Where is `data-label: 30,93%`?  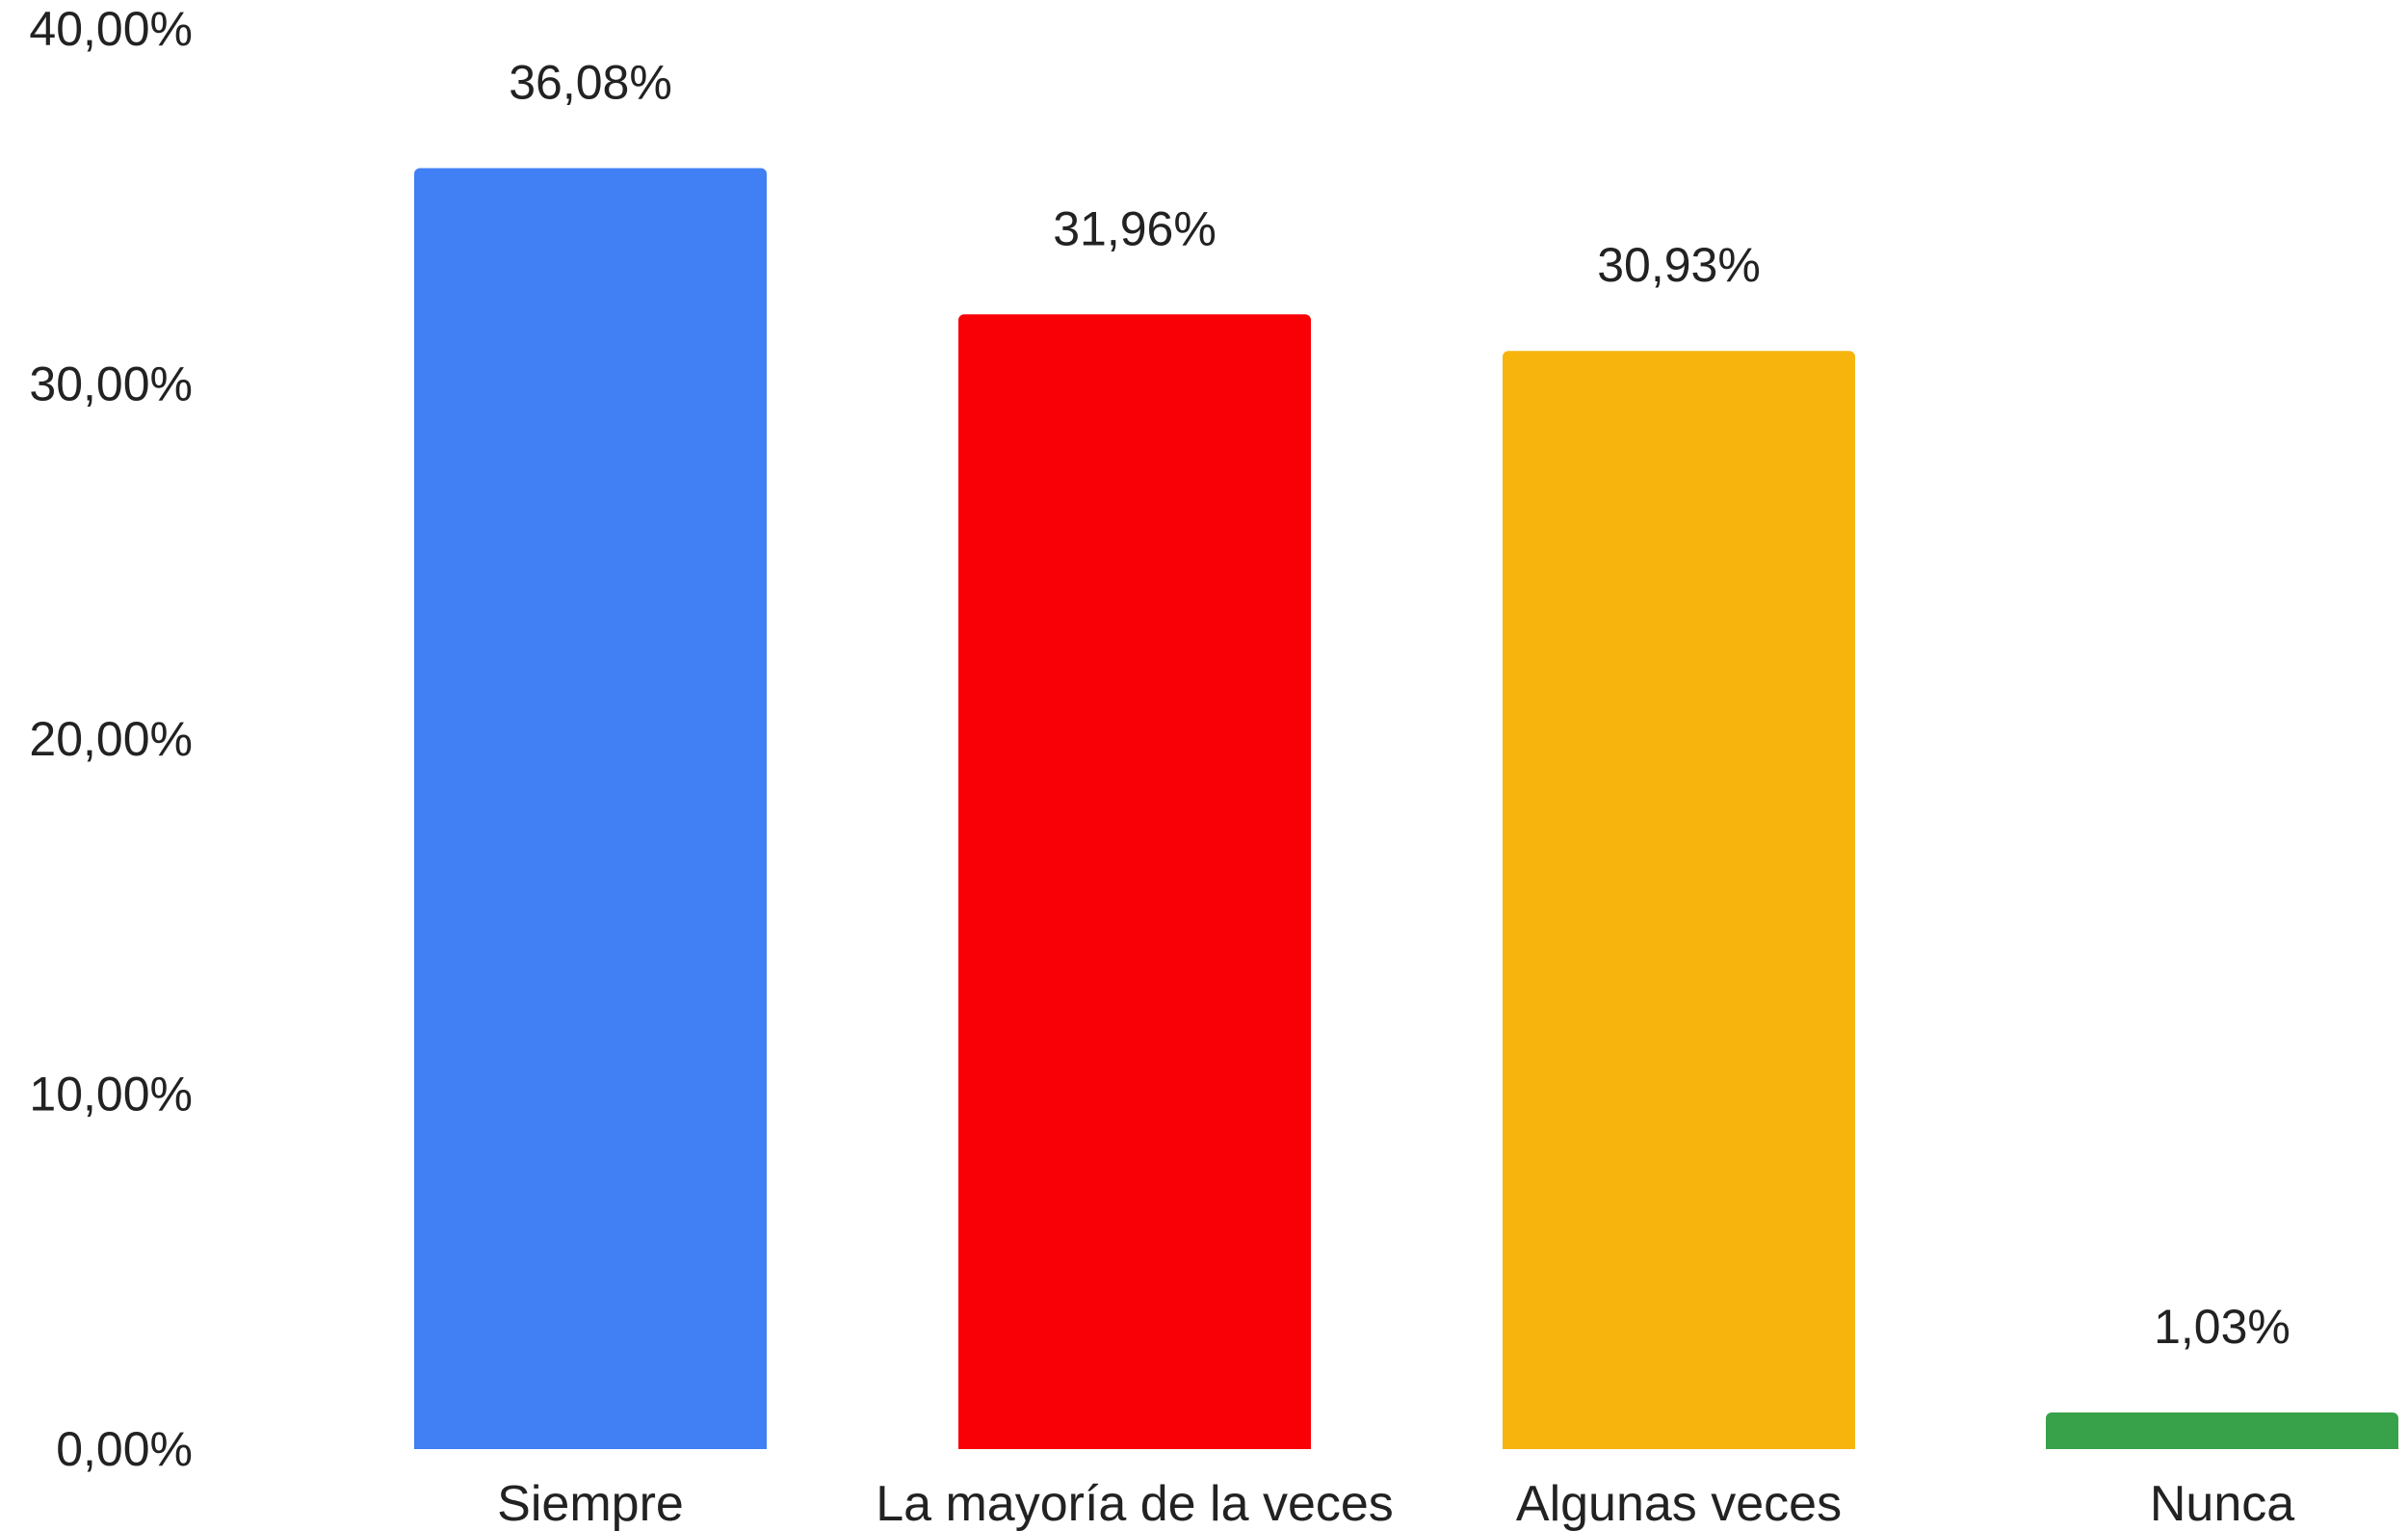
data-label: 30,93% is located at coordinates (1679, 265).